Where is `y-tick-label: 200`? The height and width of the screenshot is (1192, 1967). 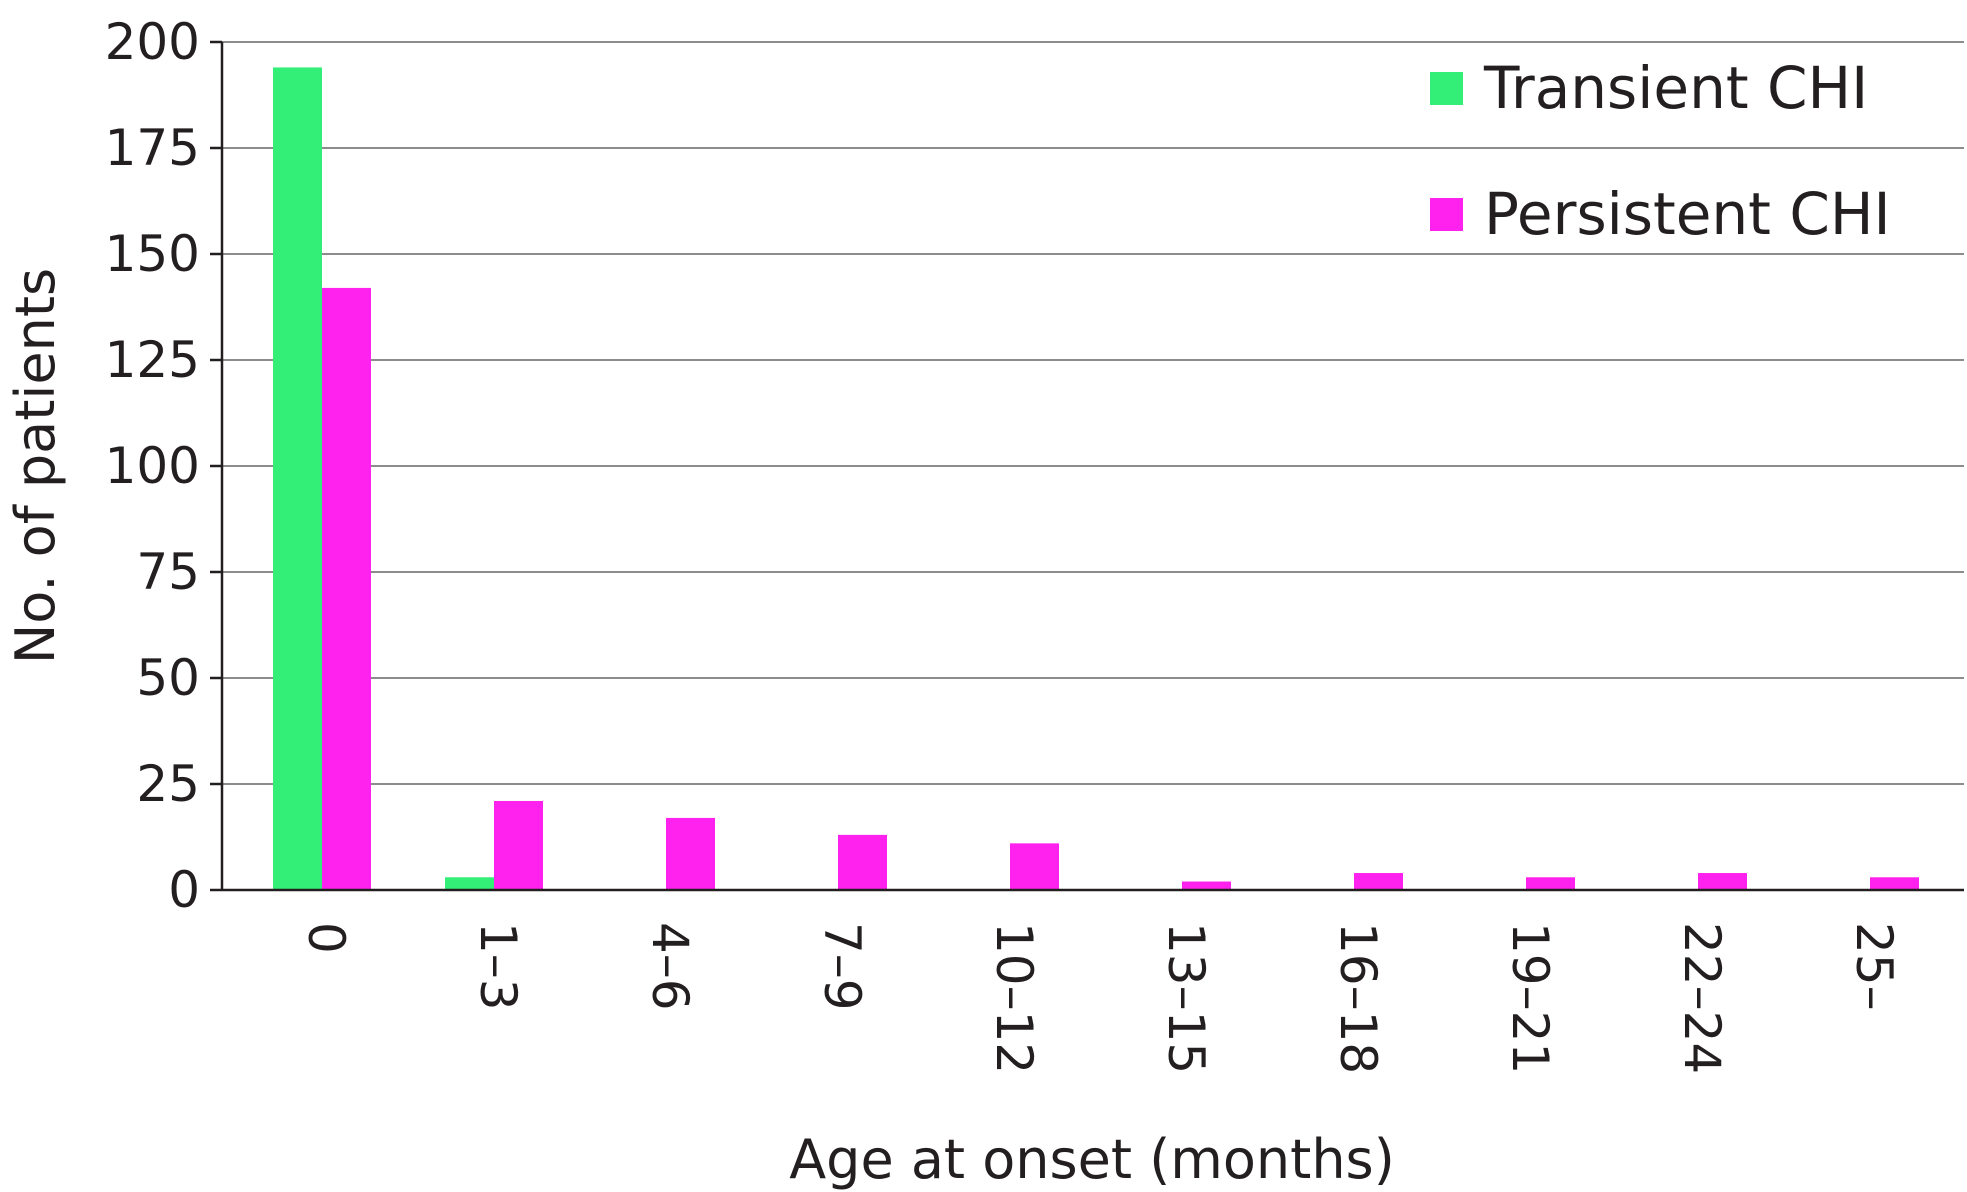 y-tick-label: 200 is located at coordinates (152, 42).